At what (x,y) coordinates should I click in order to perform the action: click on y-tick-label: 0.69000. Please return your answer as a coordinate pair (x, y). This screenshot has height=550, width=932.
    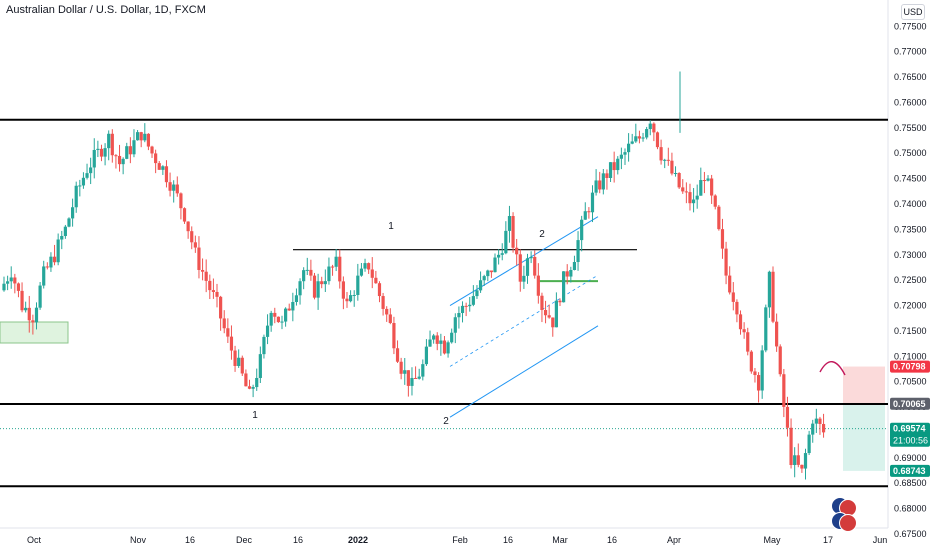
    Looking at the image, I should click on (910, 458).